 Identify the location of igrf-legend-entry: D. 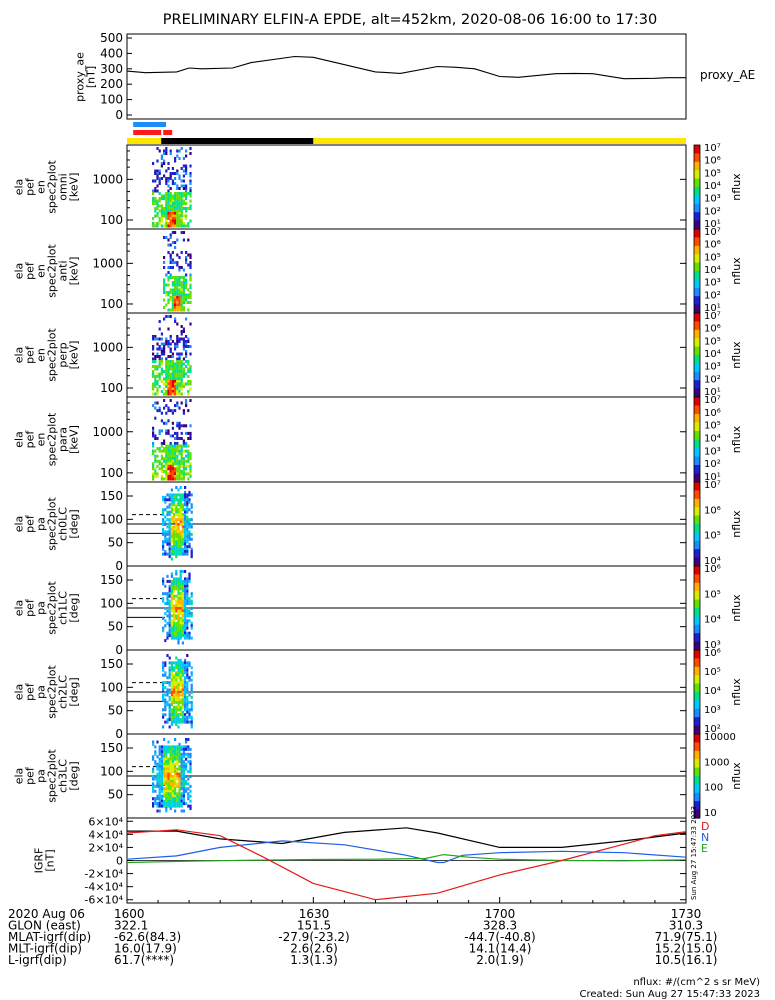
(705, 826).